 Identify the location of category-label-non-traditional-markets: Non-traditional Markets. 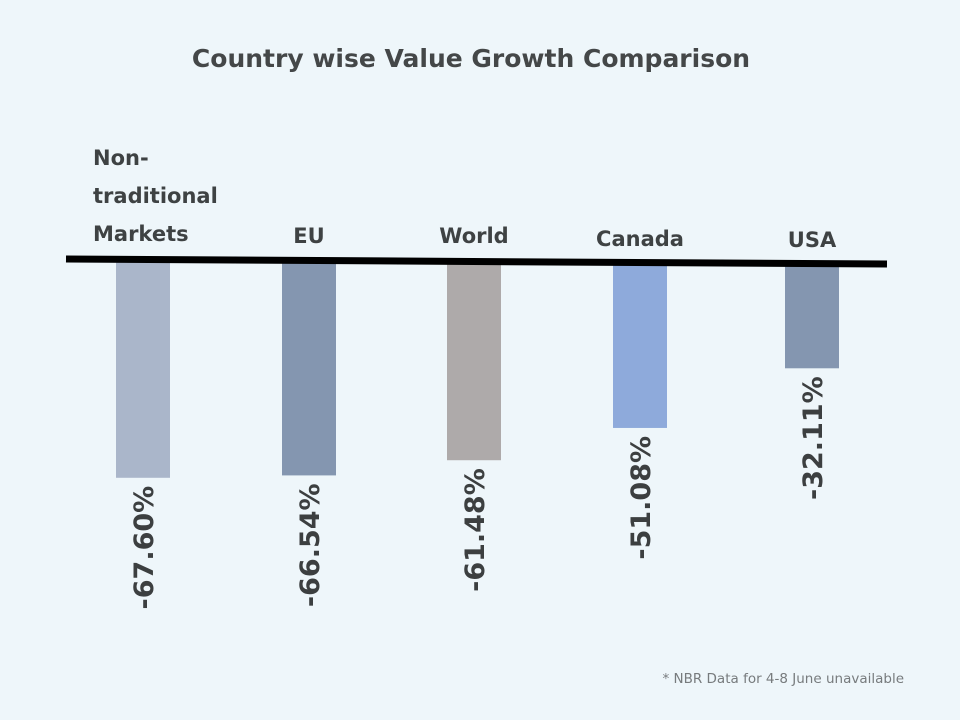
(155, 196).